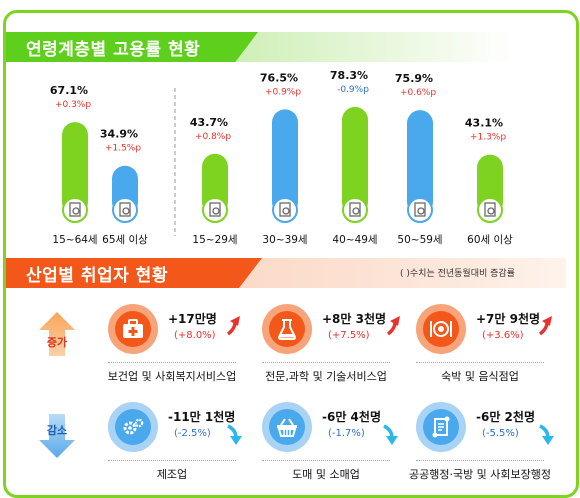 The height and width of the screenshot is (498, 580). What do you see at coordinates (57, 342) in the screenshot?
I see `increase-label: 증가` at bounding box center [57, 342].